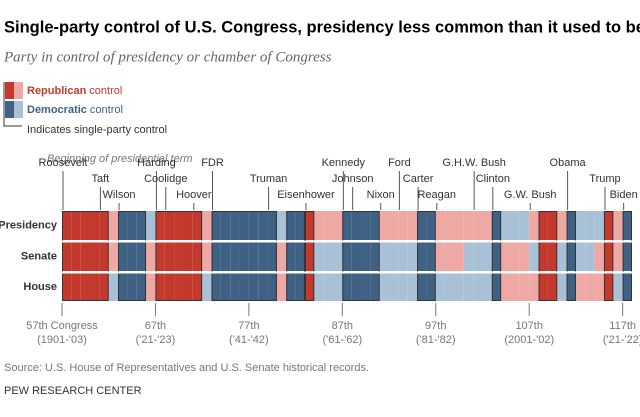 The image size is (640, 417). What do you see at coordinates (529, 340) in the screenshot?
I see `x-tick-years: (2001-'02)` at bounding box center [529, 340].